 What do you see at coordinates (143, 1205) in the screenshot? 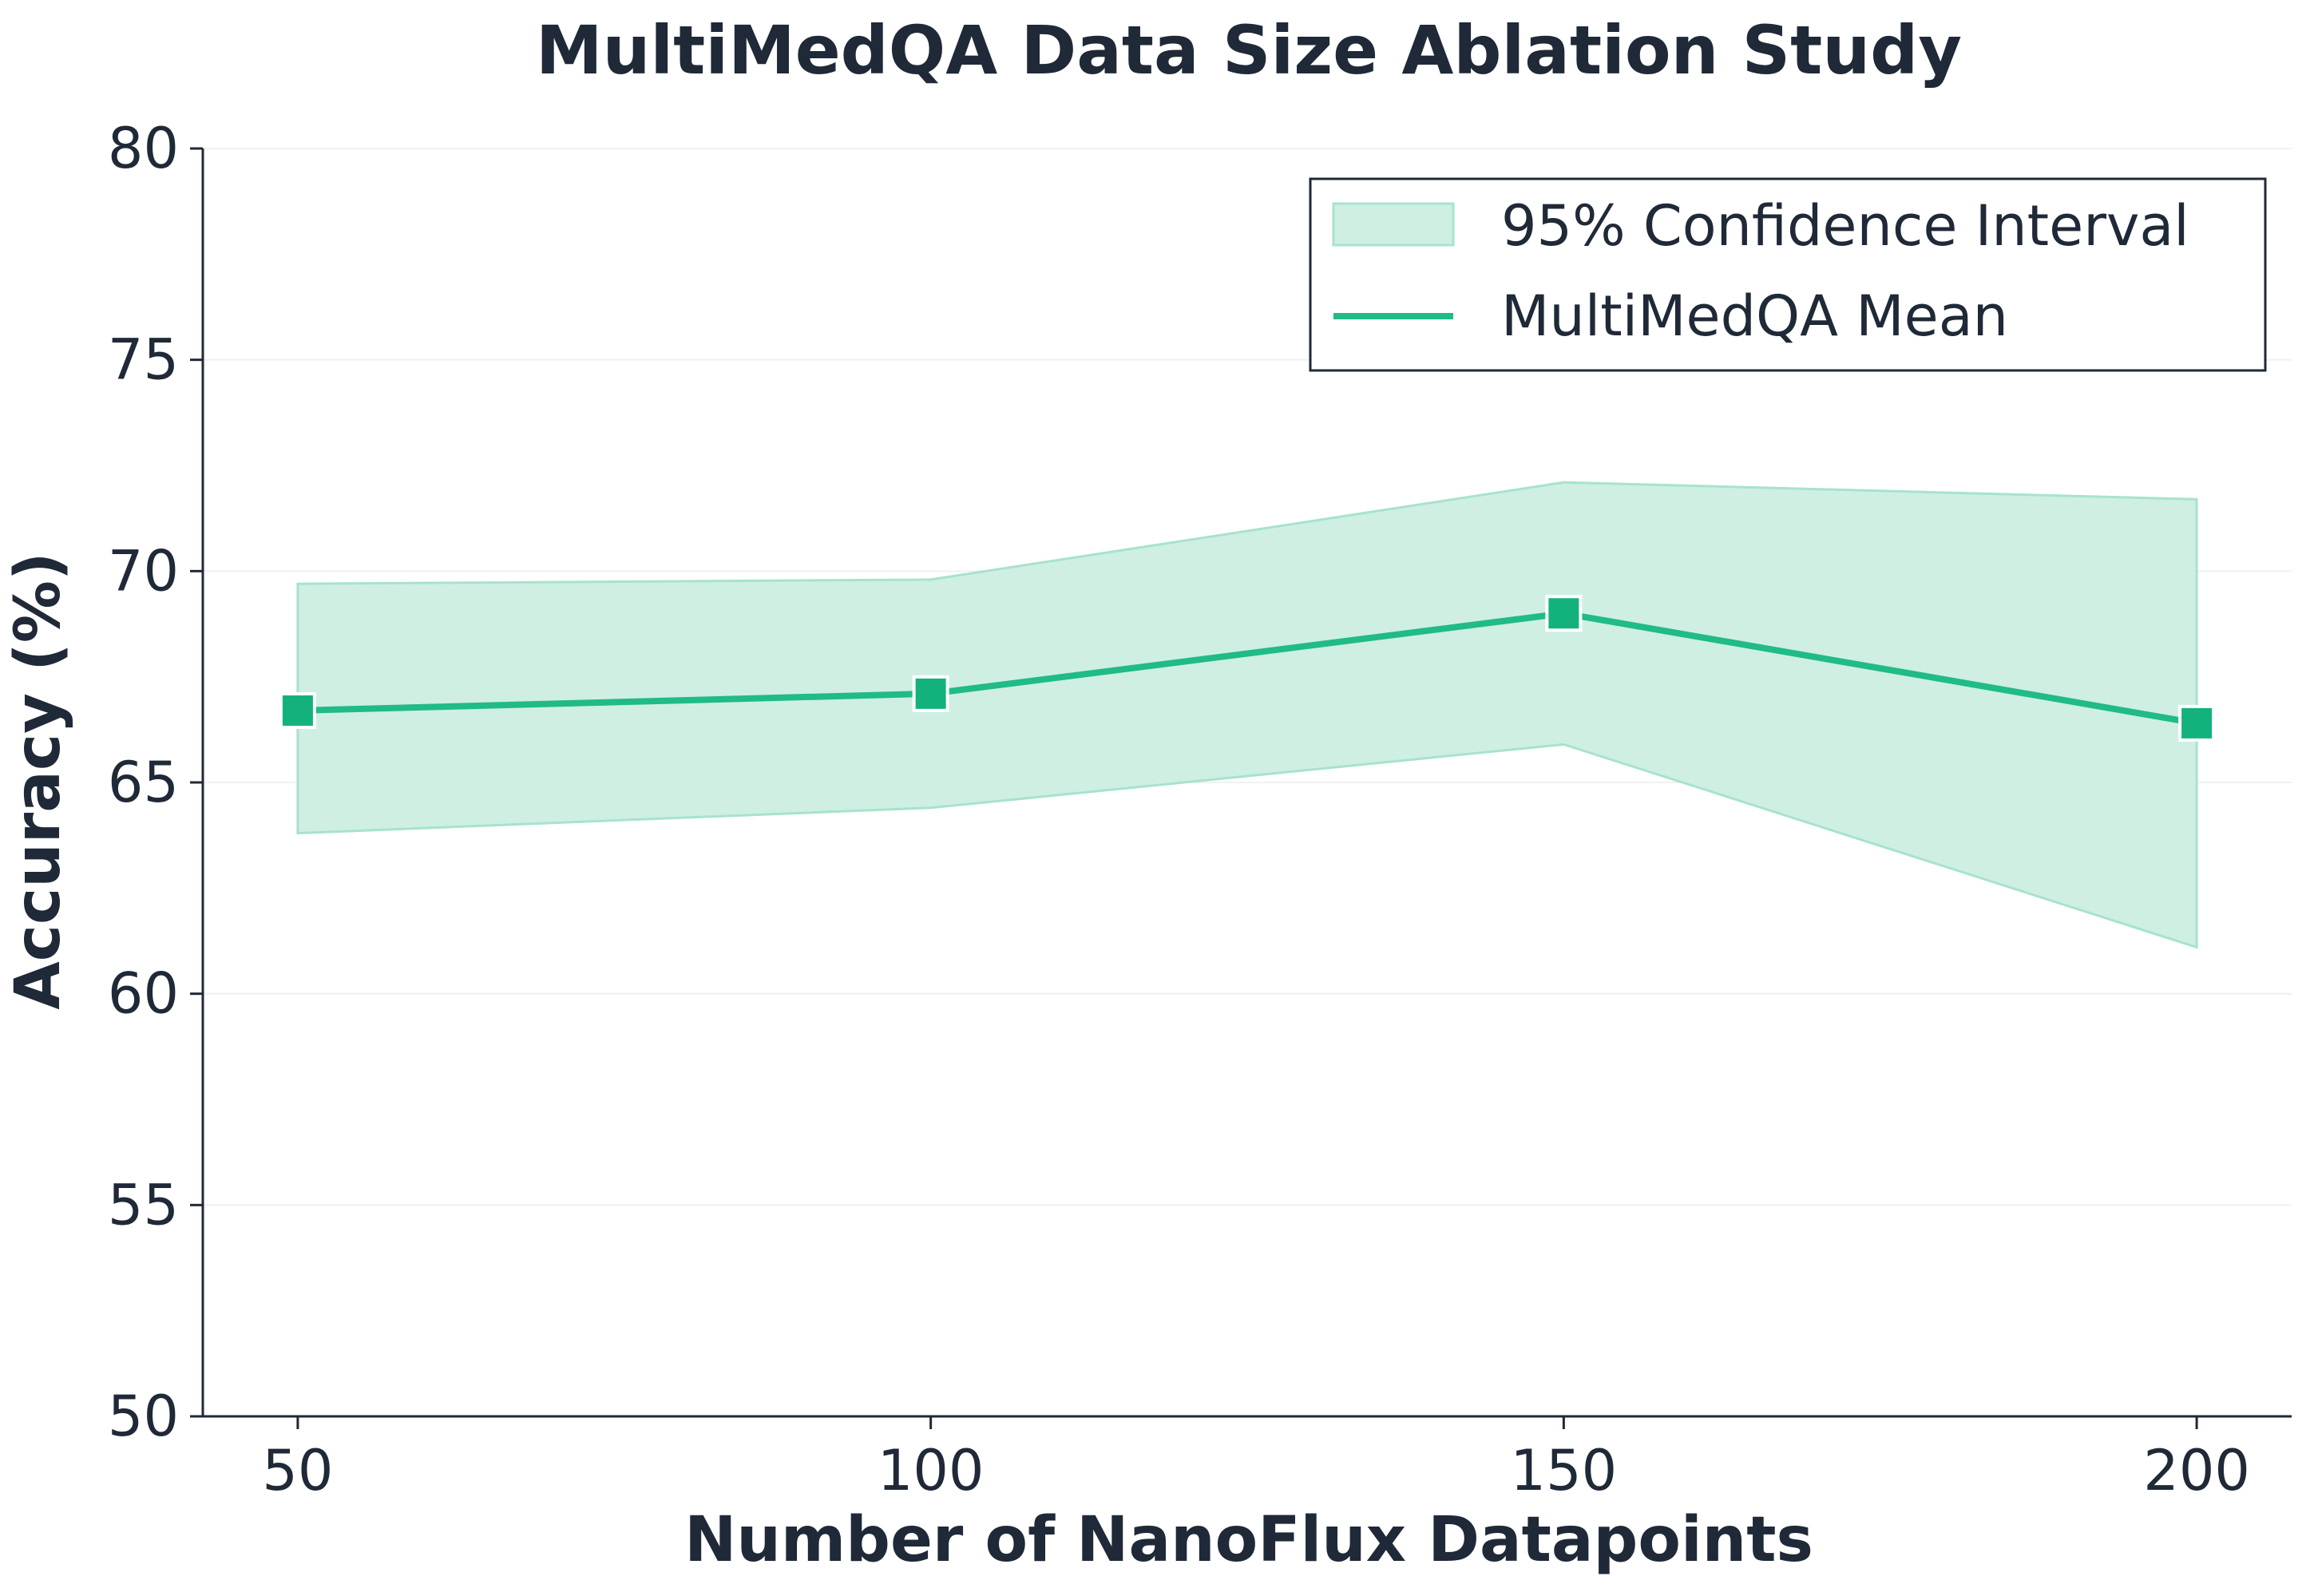
I see `y-tick-label-1: 55` at bounding box center [143, 1205].